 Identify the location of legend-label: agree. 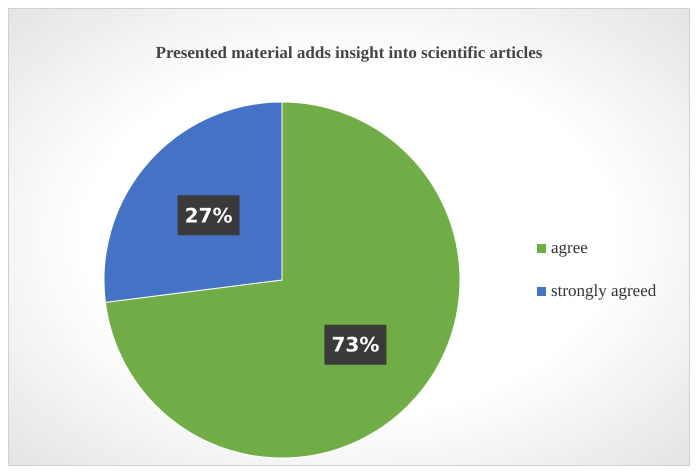
(569, 248).